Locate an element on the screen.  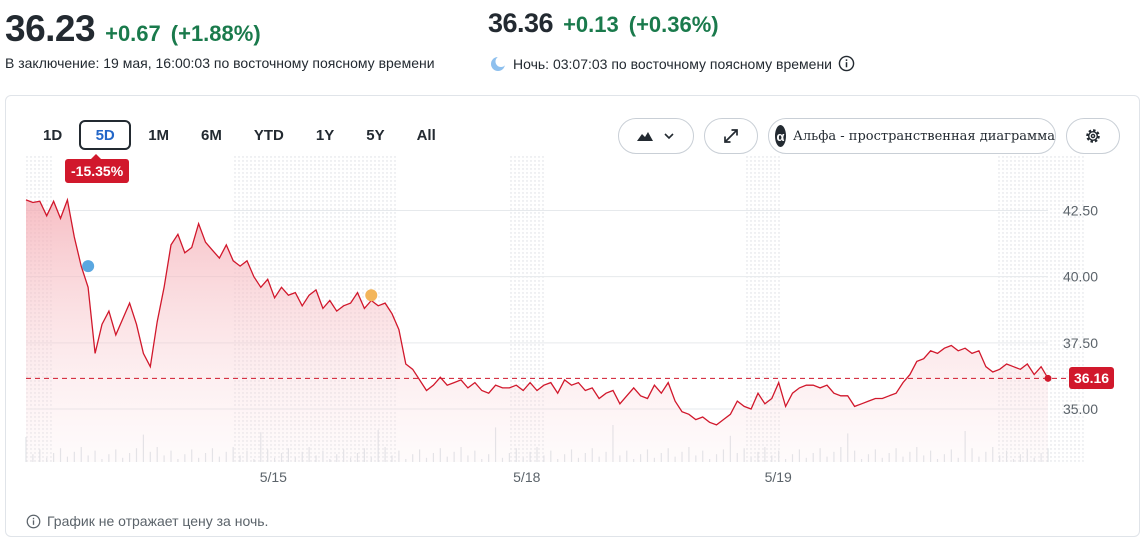
footnote: График не отражает цену за ночь. is located at coordinates (147, 521).